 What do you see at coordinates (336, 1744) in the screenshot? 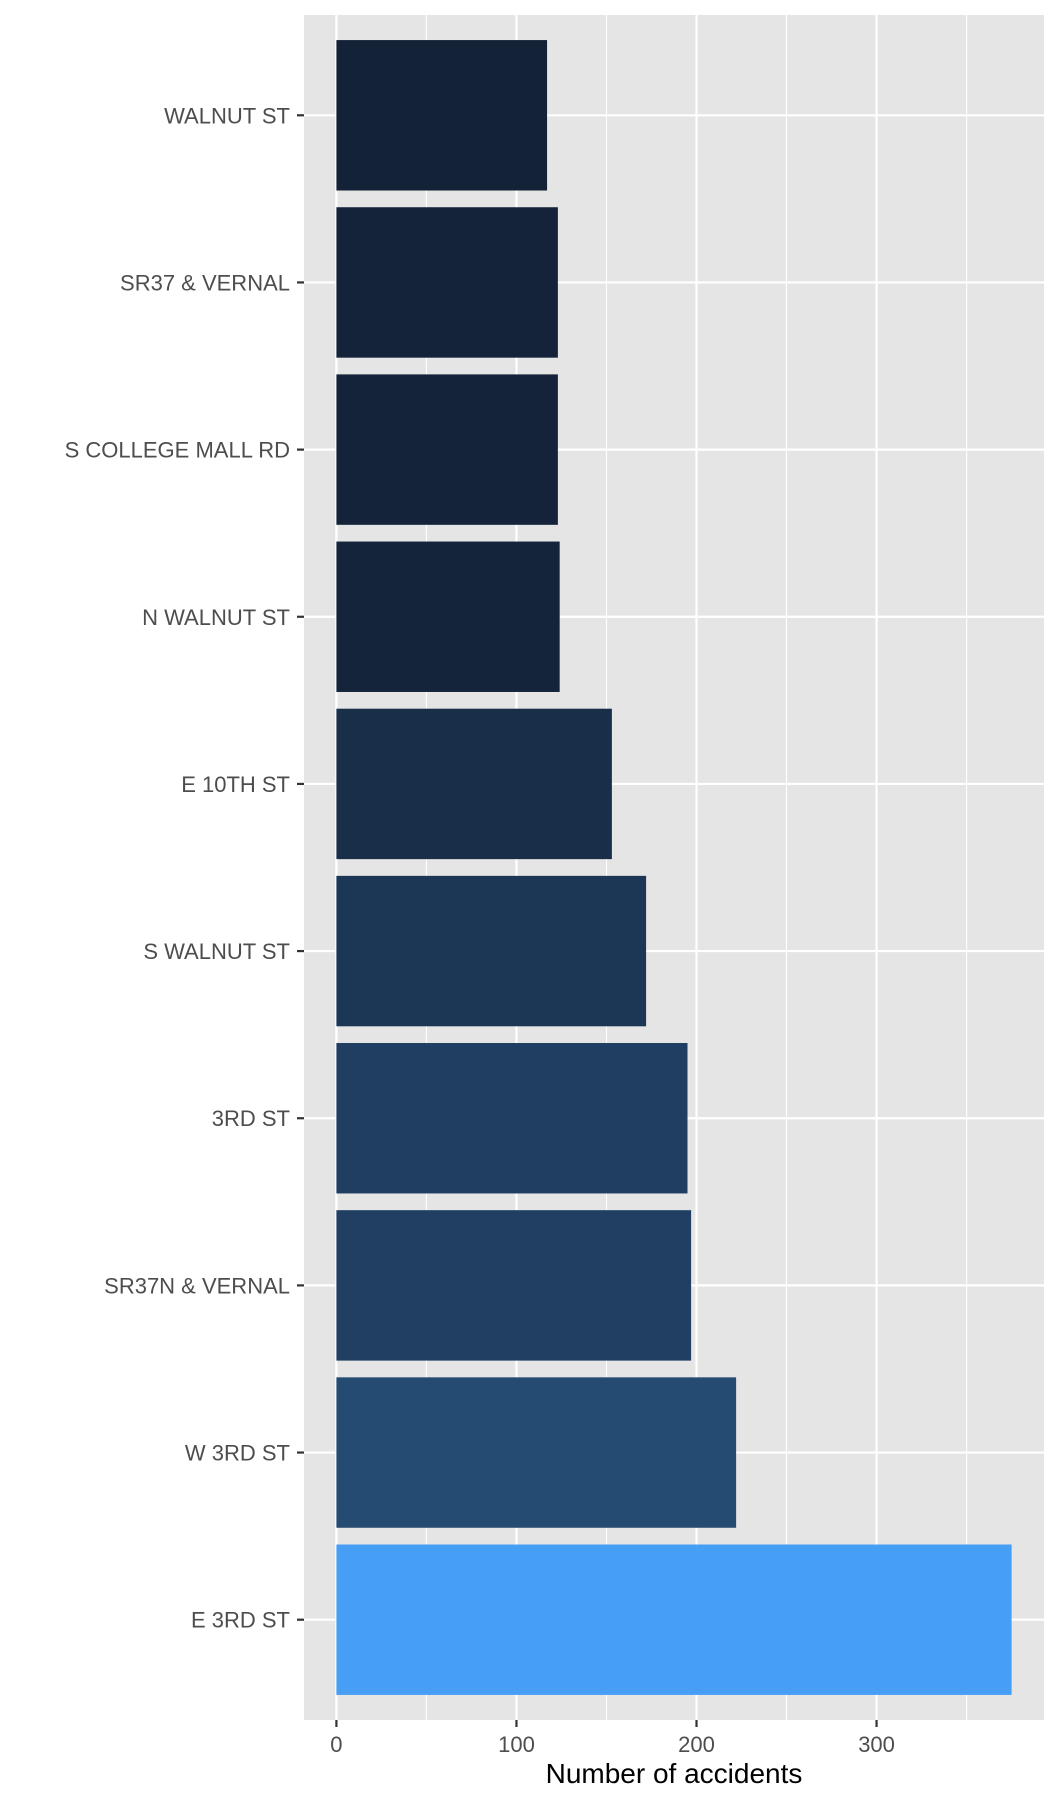
I see `x-tick-label: 0` at bounding box center [336, 1744].